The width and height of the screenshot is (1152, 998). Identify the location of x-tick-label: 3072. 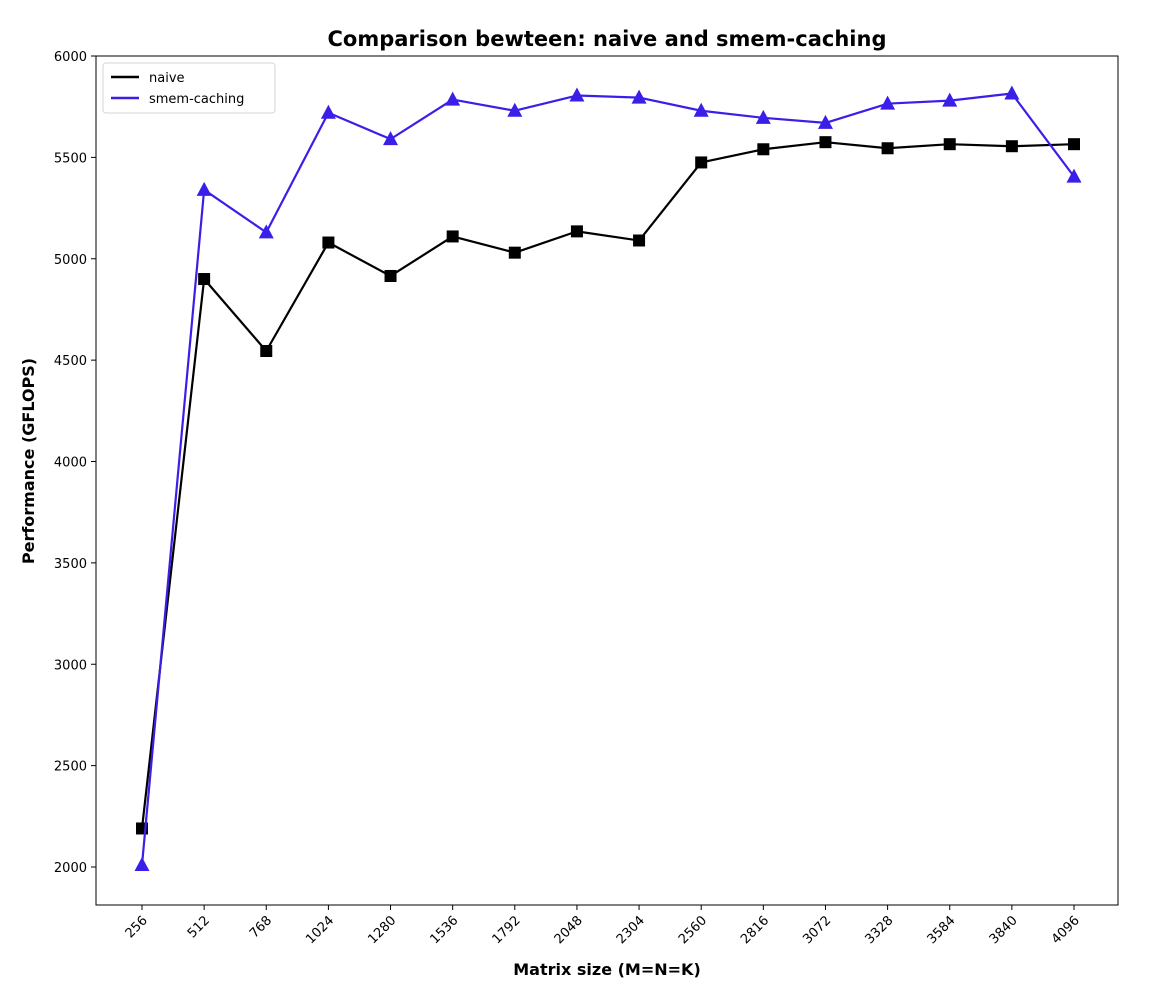
(817, 930).